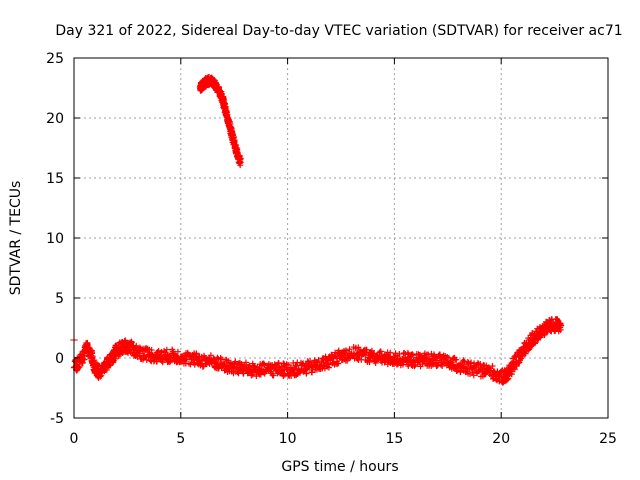  Describe the element at coordinates (55, 59) in the screenshot. I see `y-tick-label: 25` at that location.